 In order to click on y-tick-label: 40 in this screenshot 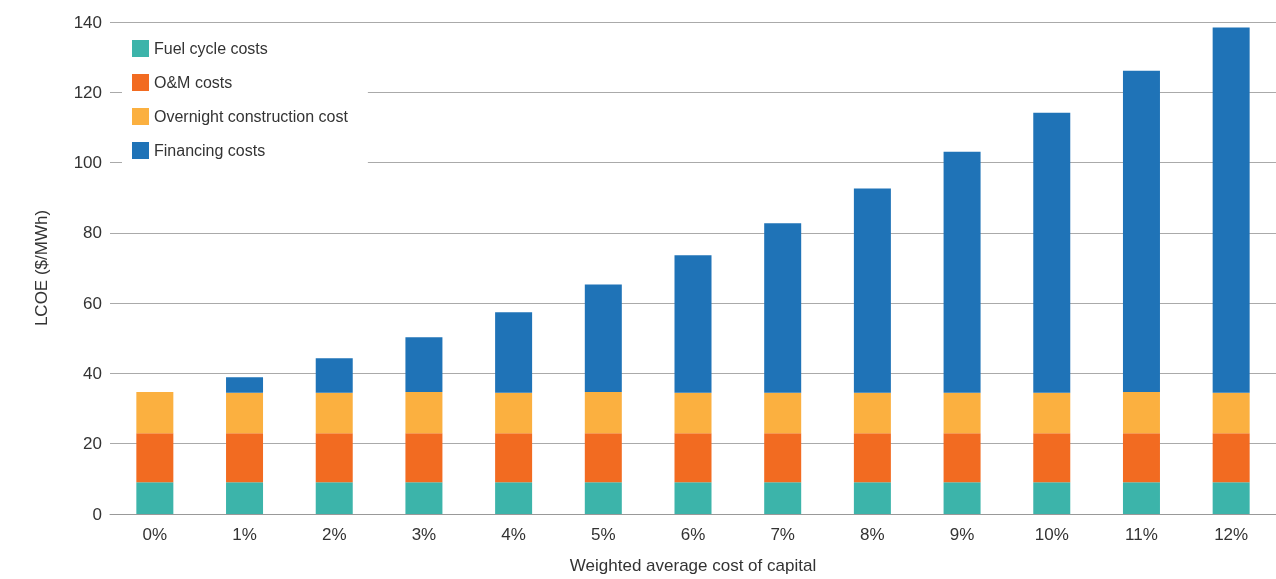, I will do `click(92, 373)`.